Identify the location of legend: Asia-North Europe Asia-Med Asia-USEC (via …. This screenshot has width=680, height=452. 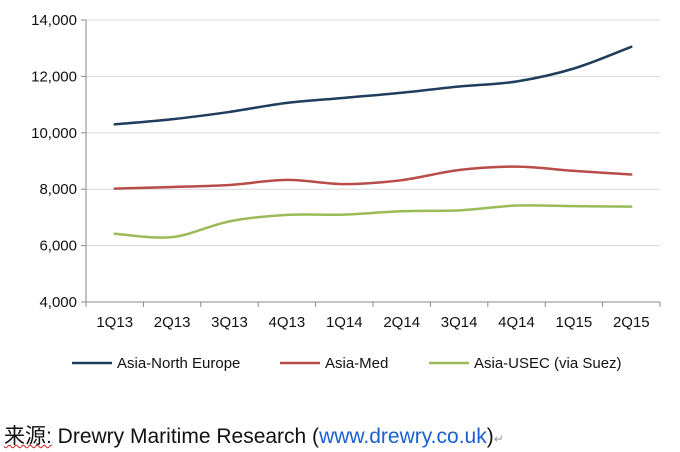
(347, 363).